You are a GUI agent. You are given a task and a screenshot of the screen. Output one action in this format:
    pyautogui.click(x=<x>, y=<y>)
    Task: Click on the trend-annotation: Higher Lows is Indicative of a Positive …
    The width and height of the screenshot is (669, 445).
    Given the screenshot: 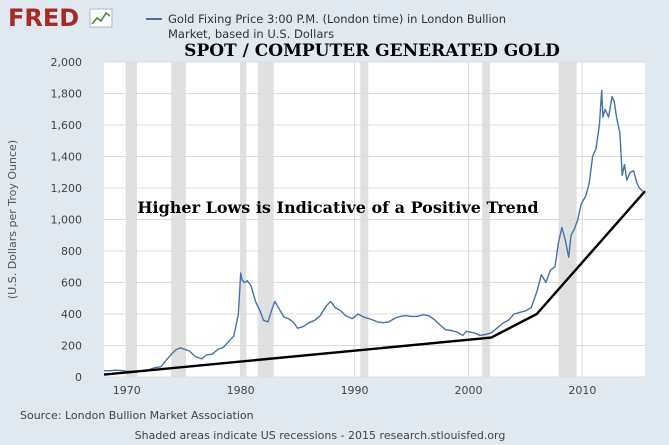 What is the action you would take?
    pyautogui.click(x=337, y=207)
    